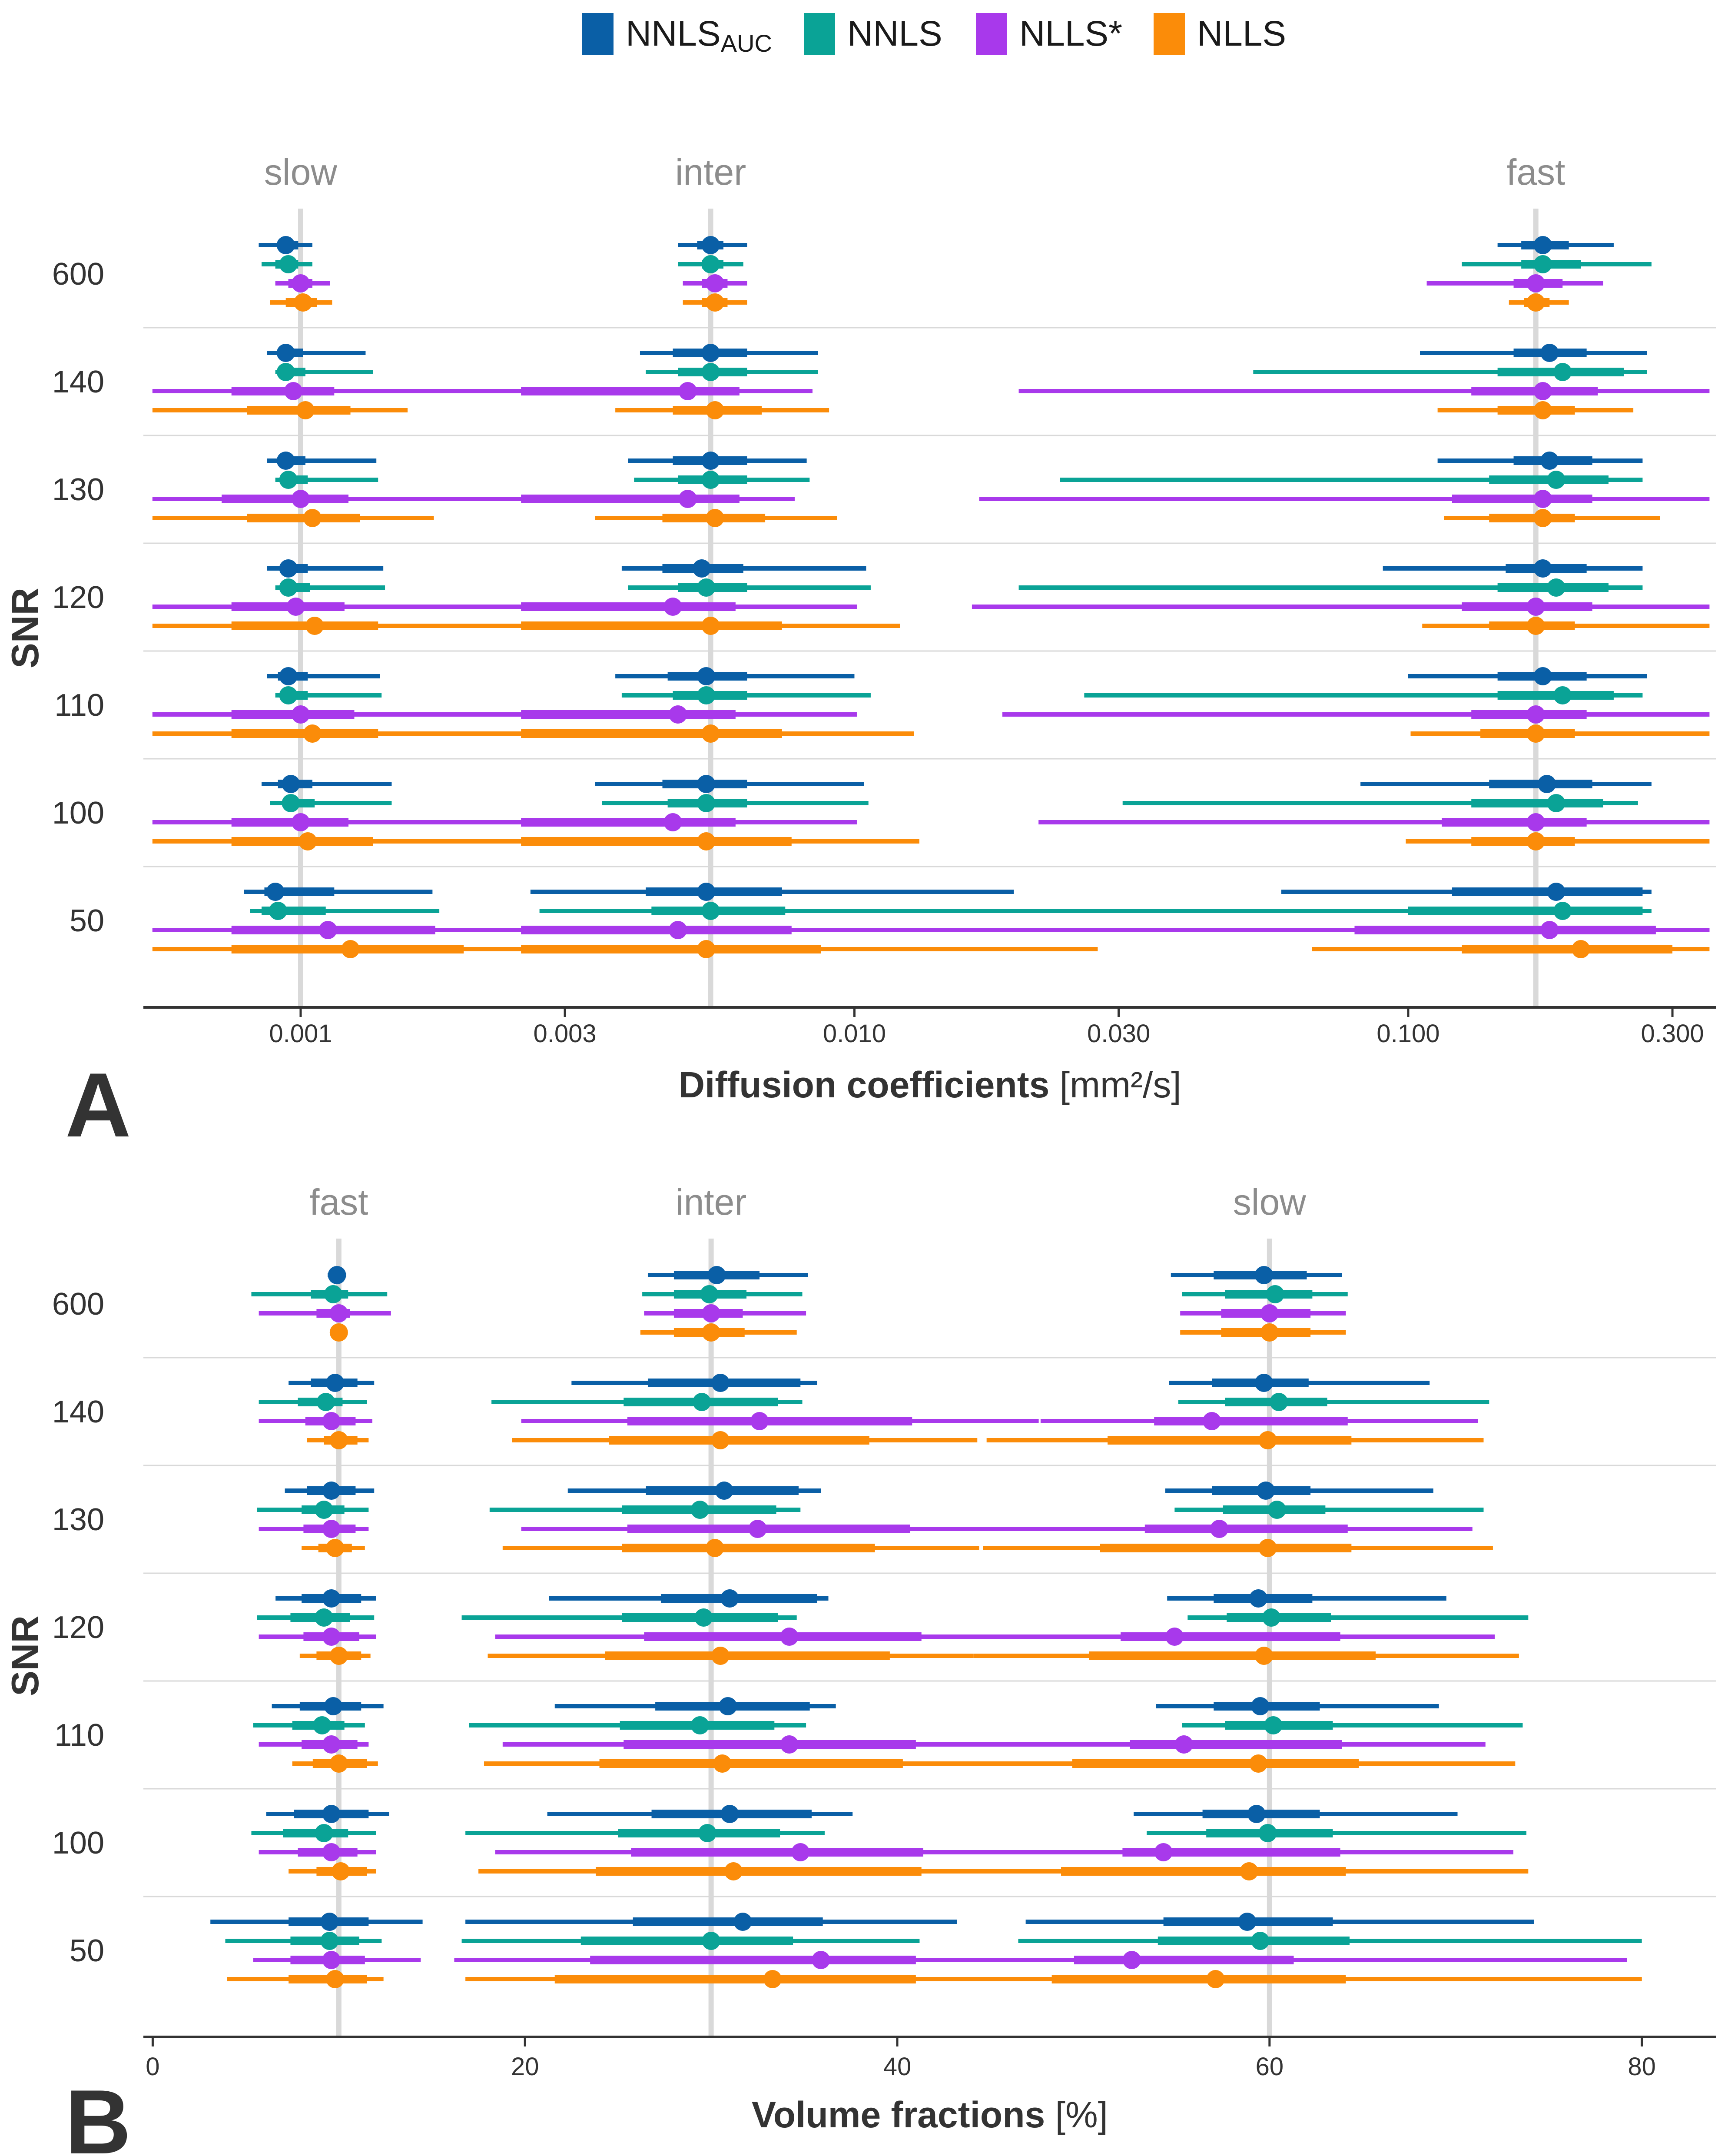 This screenshot has height=2156, width=1728. I want to click on median-point-nnls-fast-snr110, so click(1562, 695).